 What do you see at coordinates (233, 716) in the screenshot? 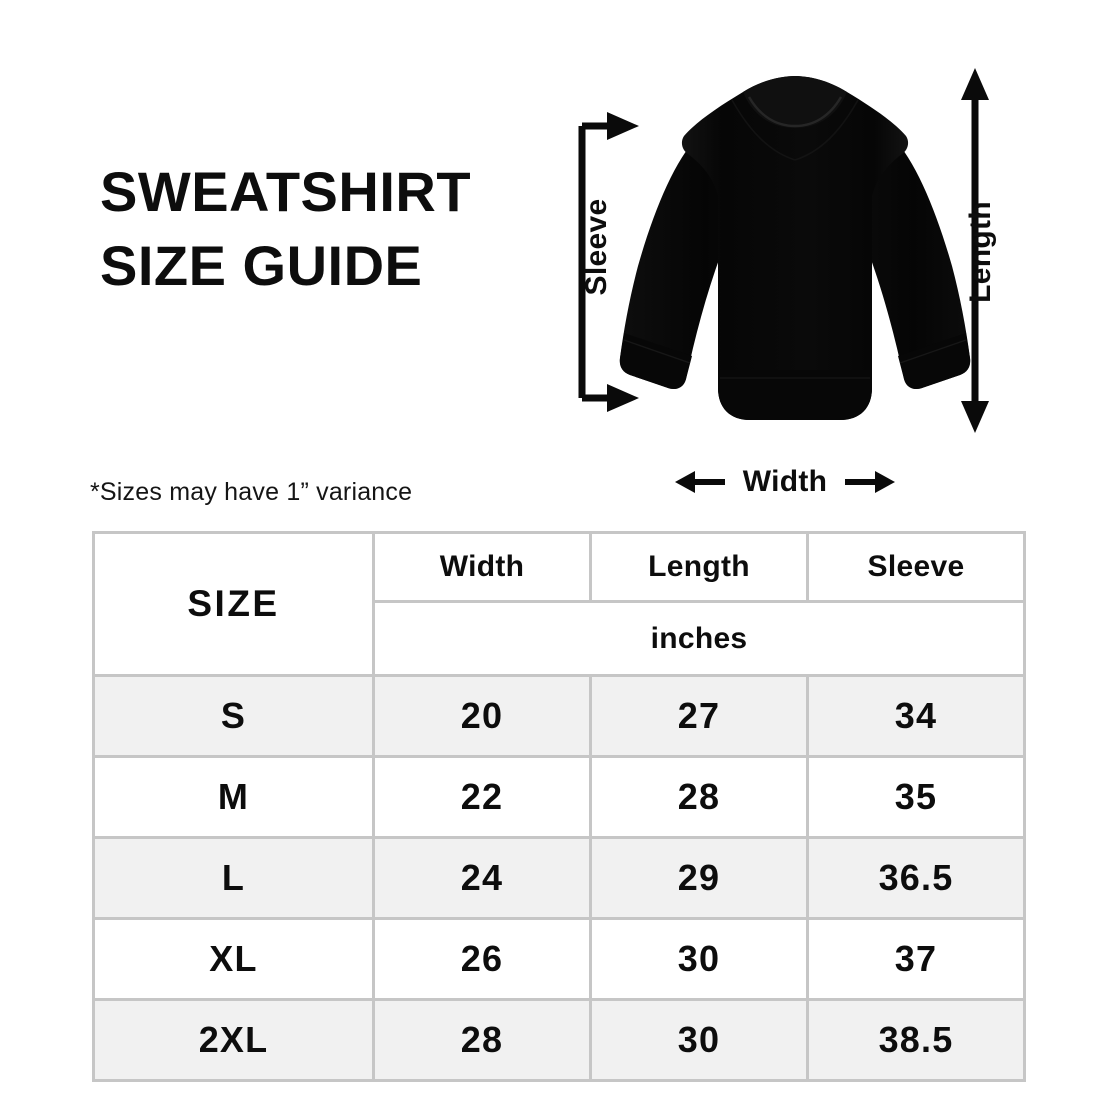
I see `row-size: S` at bounding box center [233, 716].